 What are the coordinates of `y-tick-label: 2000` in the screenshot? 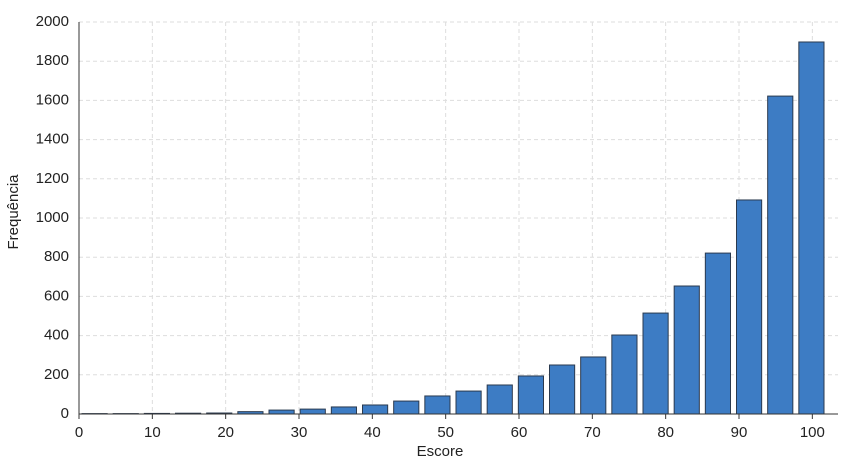 It's located at (52, 21).